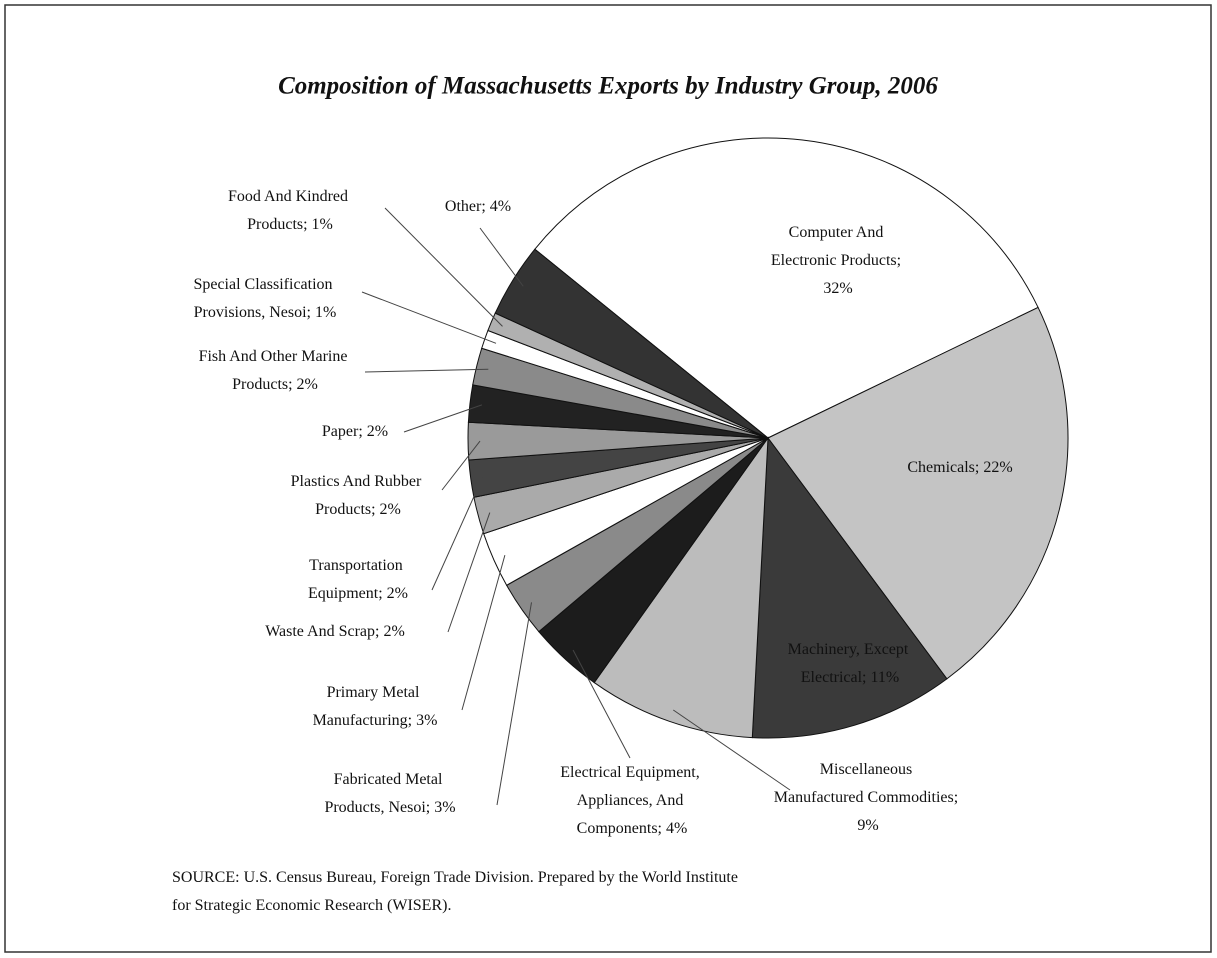  What do you see at coordinates (358, 495) in the screenshot?
I see `slice-label: Plastics And Rubber Products; 2%` at bounding box center [358, 495].